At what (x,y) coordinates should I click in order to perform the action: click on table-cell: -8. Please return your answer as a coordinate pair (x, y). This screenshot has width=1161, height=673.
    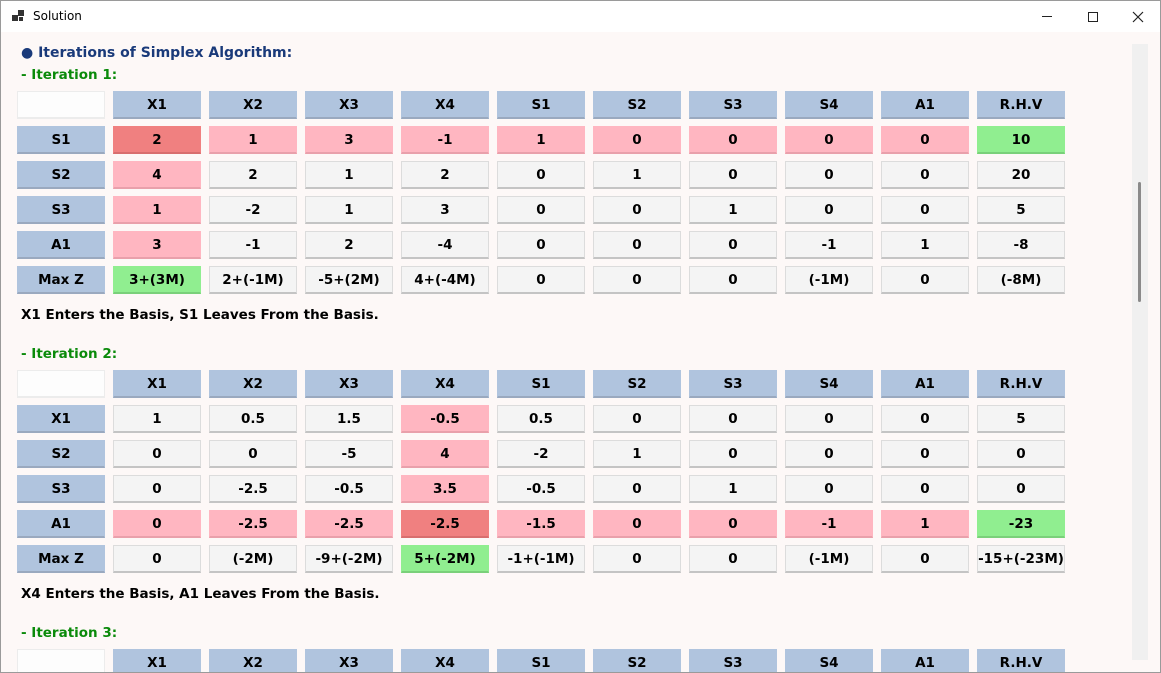
    Looking at the image, I should click on (1021, 245).